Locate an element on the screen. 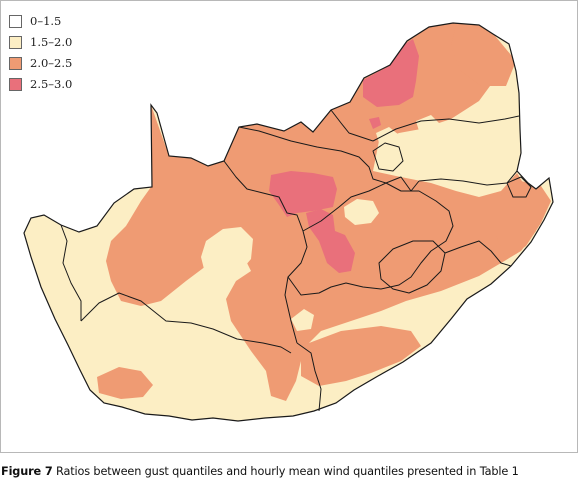  legend-item-1.5-2.0: 1.5–2.0 is located at coordinates (64, 42).